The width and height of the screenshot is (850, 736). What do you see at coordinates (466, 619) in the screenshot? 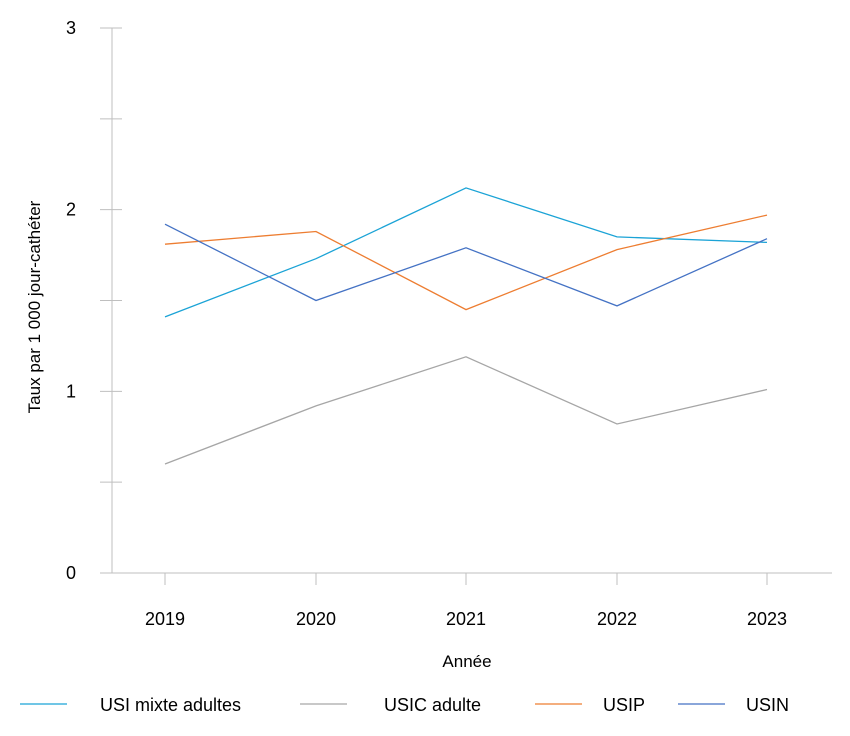
I see `x-tick-label: 2021` at bounding box center [466, 619].